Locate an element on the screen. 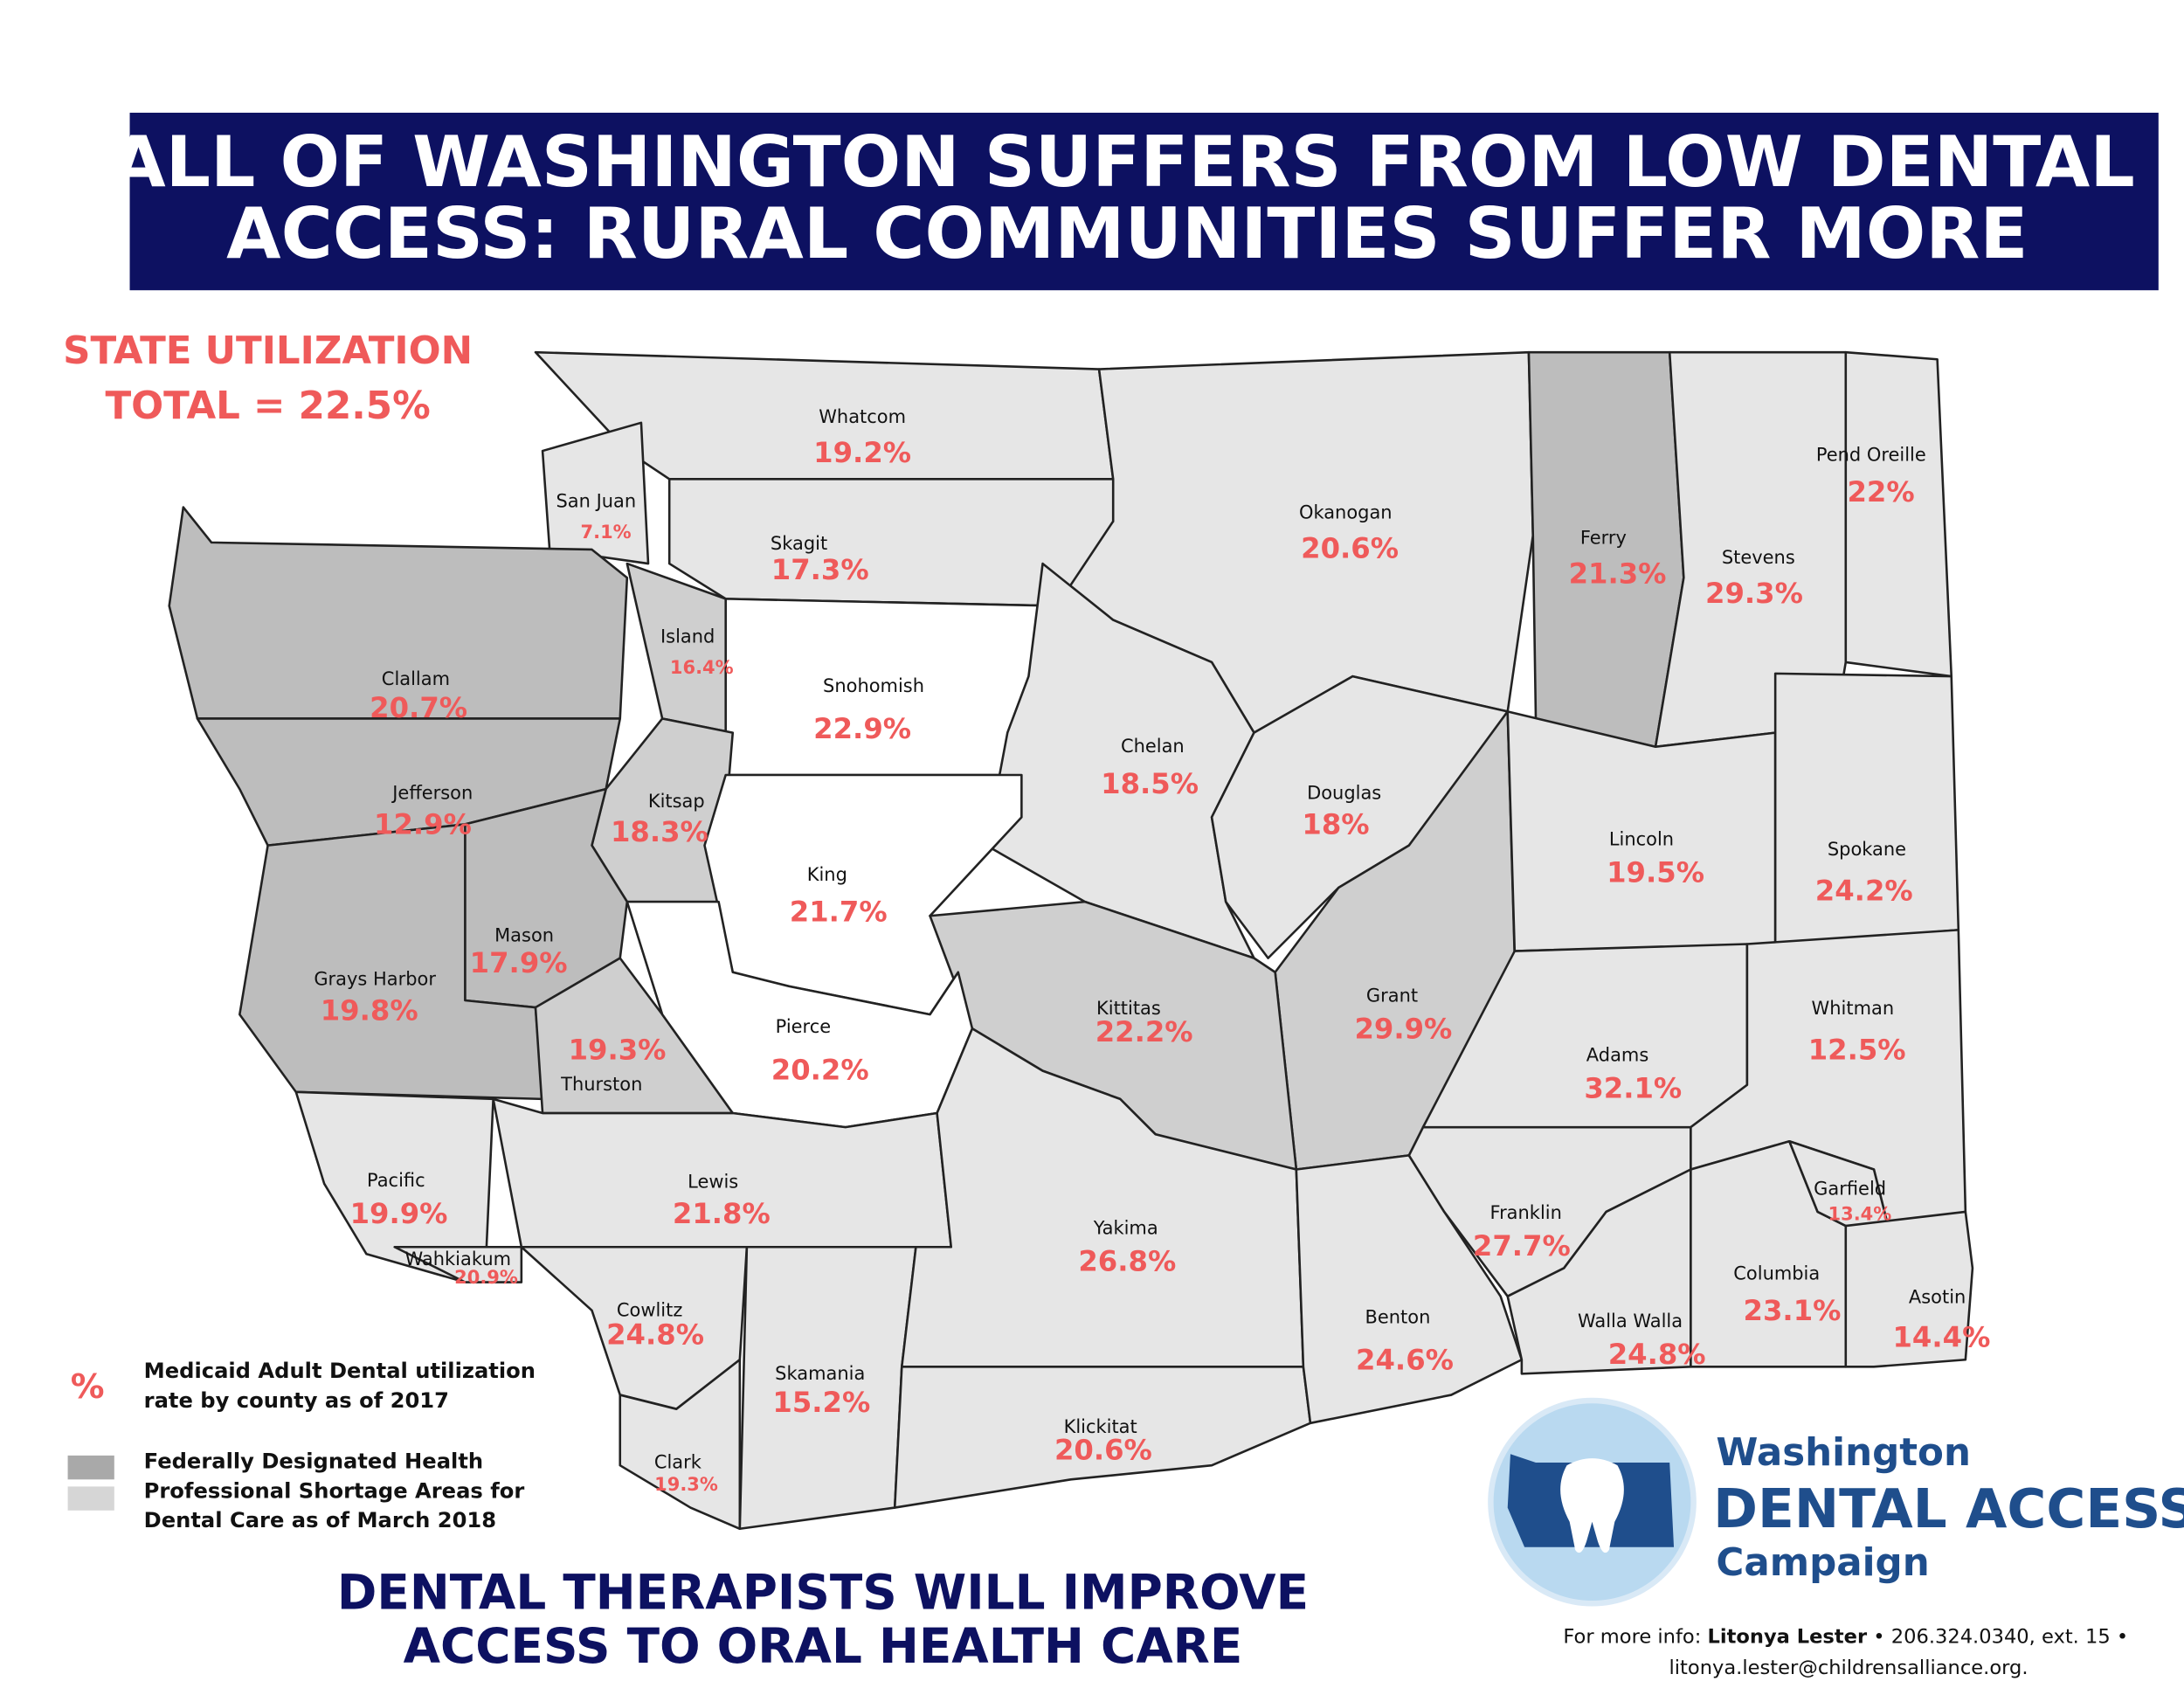 The width and height of the screenshot is (2184, 1688). state-total: STATE UTILIZATION is located at coordinates (268, 351).